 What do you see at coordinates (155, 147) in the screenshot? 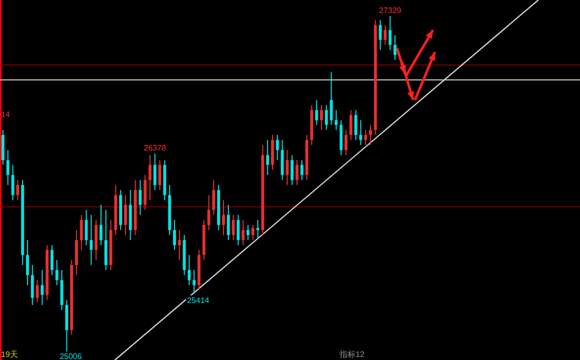
I see `annotation: 26378` at bounding box center [155, 147].